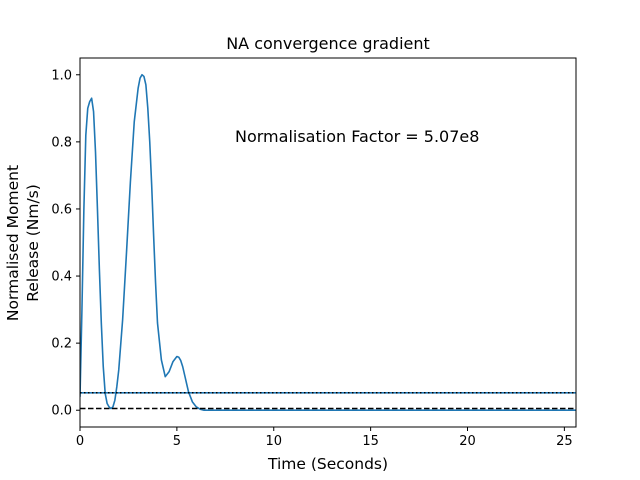 Image resolution: width=640 pixels, height=480 pixels. What do you see at coordinates (23, 243) in the screenshot?
I see `y-axis-label: Normalised Moment Release (Nm/s)` at bounding box center [23, 243].